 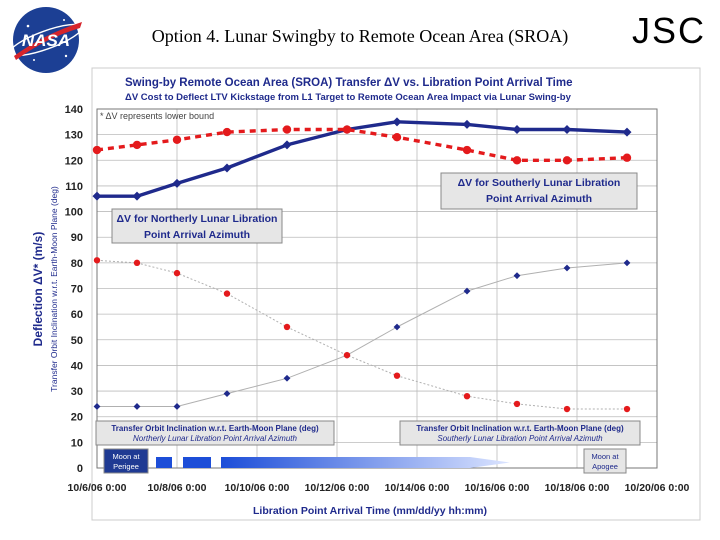 I want to click on nasa-logo: NASA, so click(x=46, y=40).